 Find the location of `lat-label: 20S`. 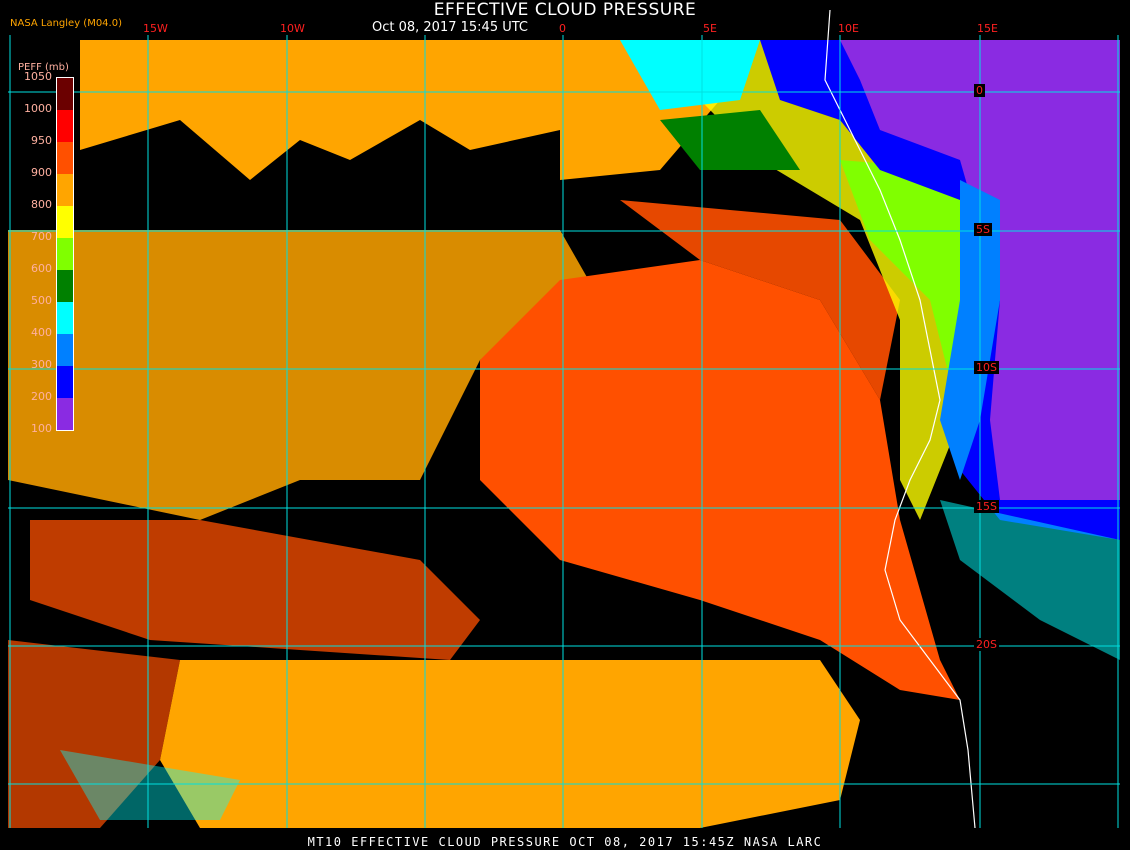

lat-label: 20S is located at coordinates (986, 644).